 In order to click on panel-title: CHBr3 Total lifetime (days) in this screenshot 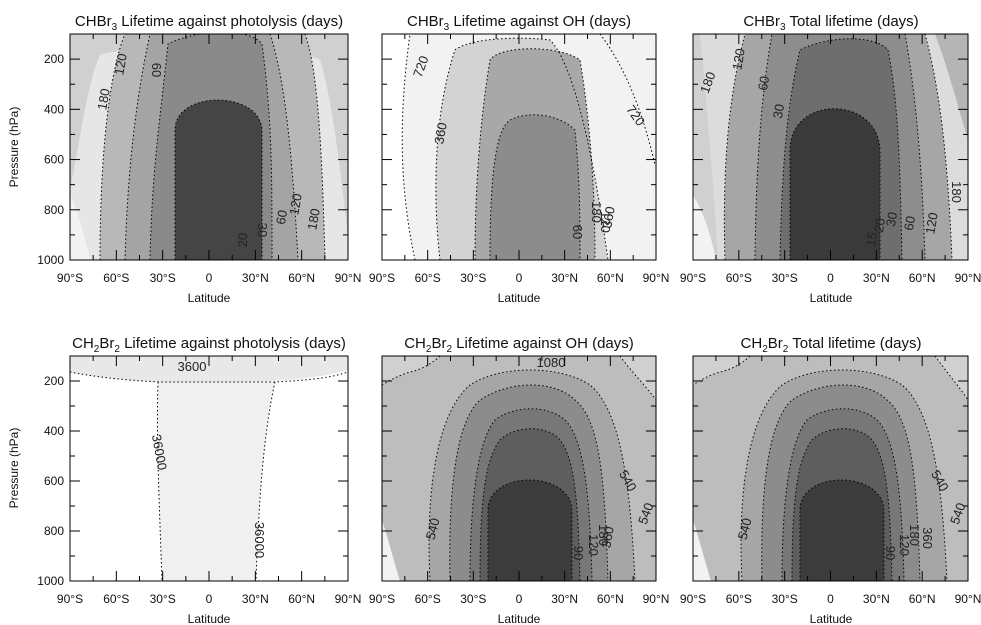, I will do `click(830, 23)`.